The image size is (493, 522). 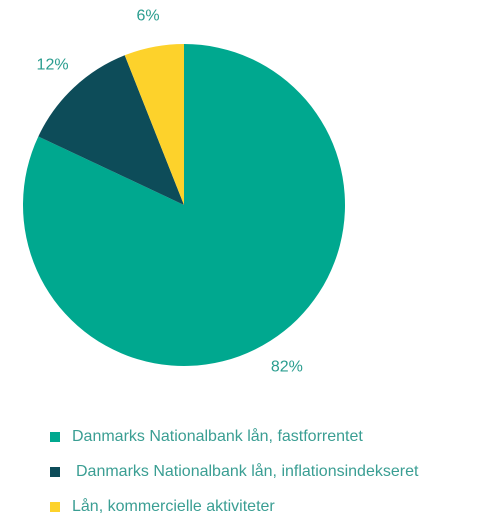 I want to click on data-label: 12%, so click(x=53, y=64).